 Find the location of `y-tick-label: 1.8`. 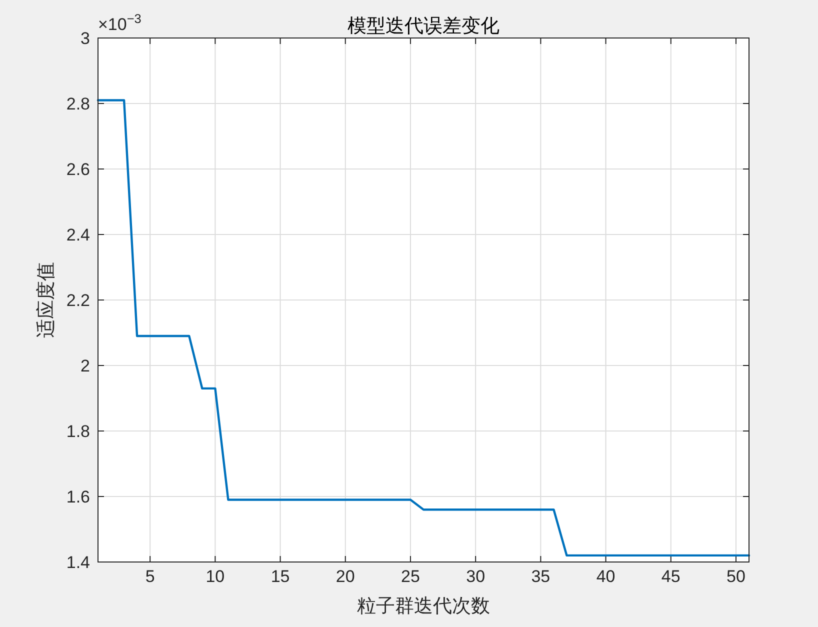

y-tick-label: 1.8 is located at coordinates (78, 431).